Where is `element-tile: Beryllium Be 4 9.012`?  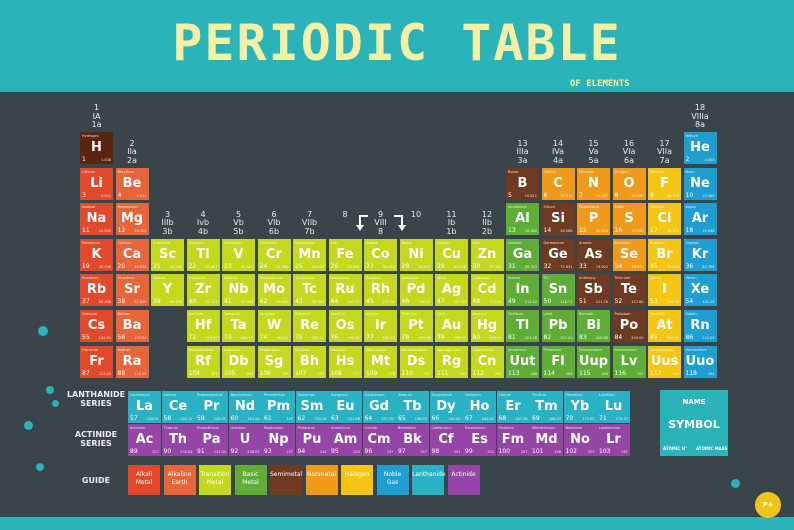 element-tile: Beryllium Be 4 9.012 is located at coordinates (132, 183).